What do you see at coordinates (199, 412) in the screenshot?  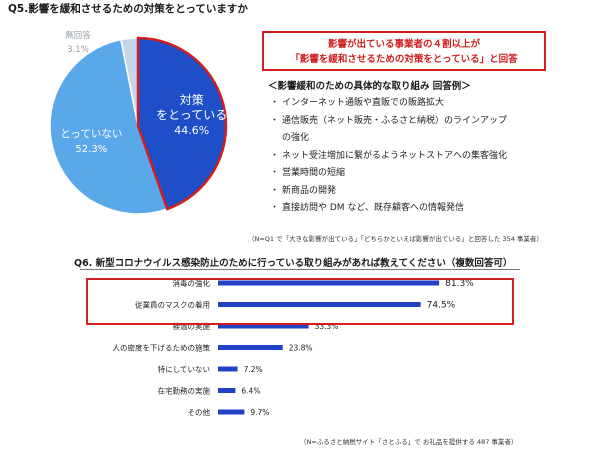 I see `bar-category-label: その他` at bounding box center [199, 412].